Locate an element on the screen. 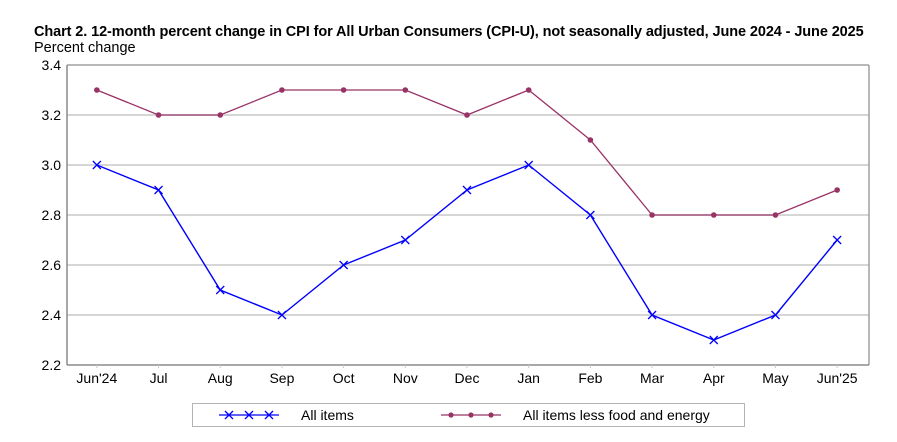  y-tick-label: 3.0 is located at coordinates (52, 165).